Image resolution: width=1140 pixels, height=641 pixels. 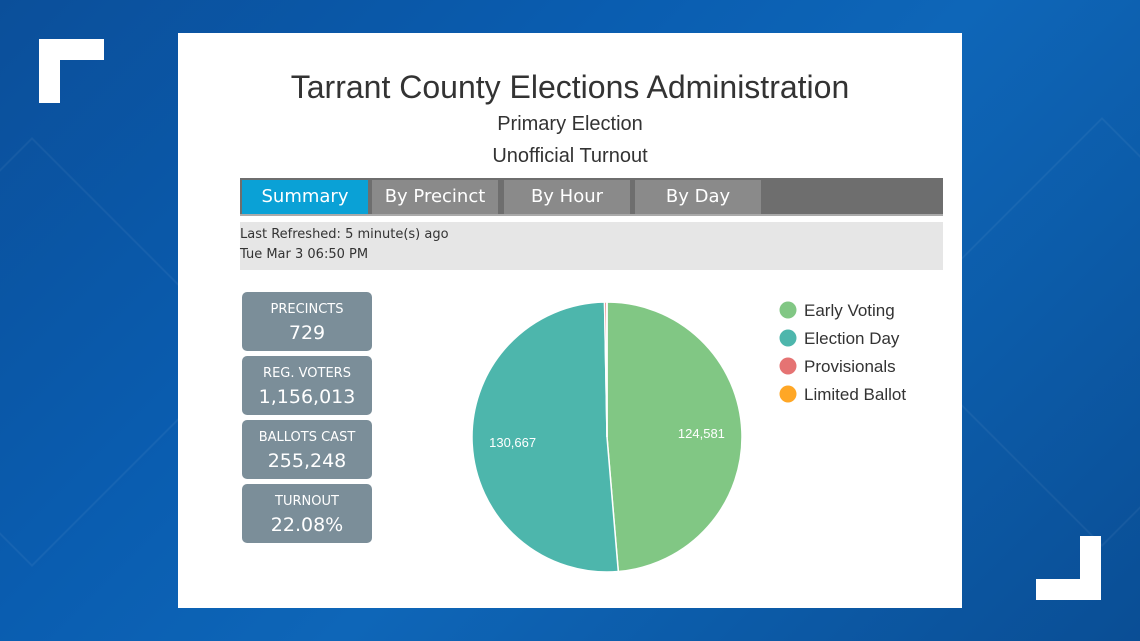 I want to click on stat-turnout: TURNOUT 22.08%, so click(x=307, y=513).